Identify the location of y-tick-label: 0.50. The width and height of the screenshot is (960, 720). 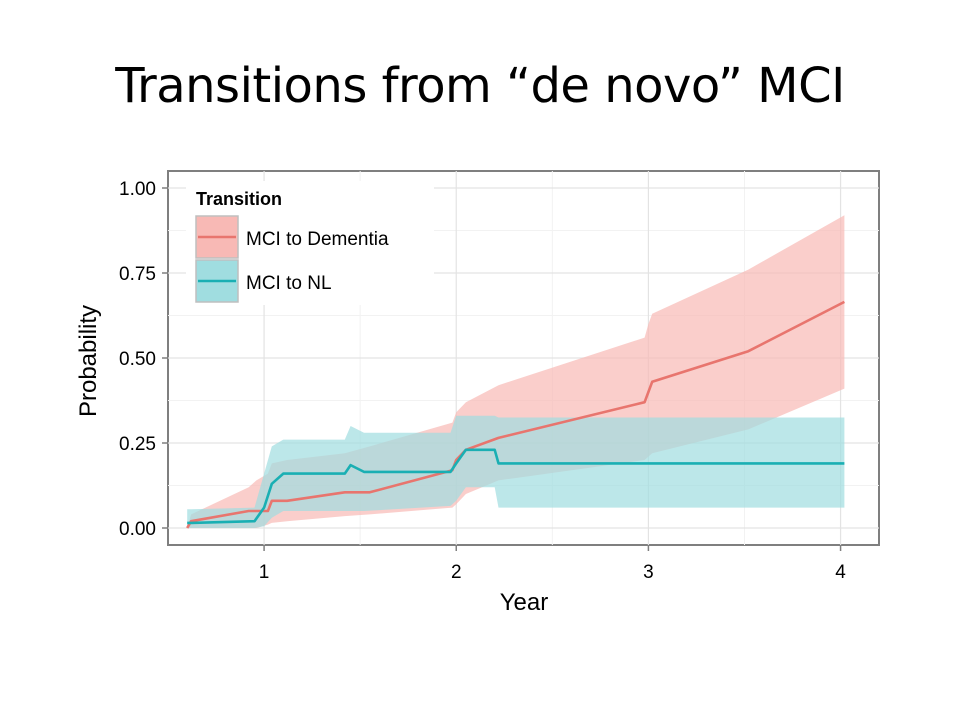
(137, 359).